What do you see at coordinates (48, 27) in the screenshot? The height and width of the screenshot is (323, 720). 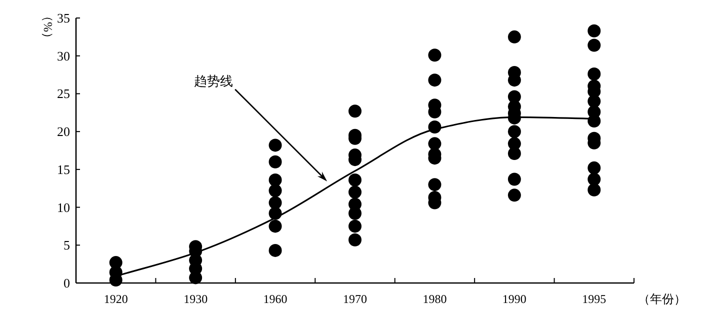 I see `y-axis-title: （%）` at bounding box center [48, 27].